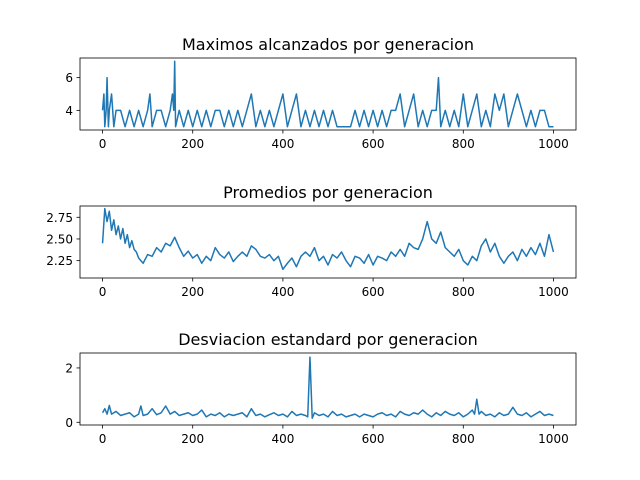  I want to click on y-tick-label: 0, so click(69, 423).